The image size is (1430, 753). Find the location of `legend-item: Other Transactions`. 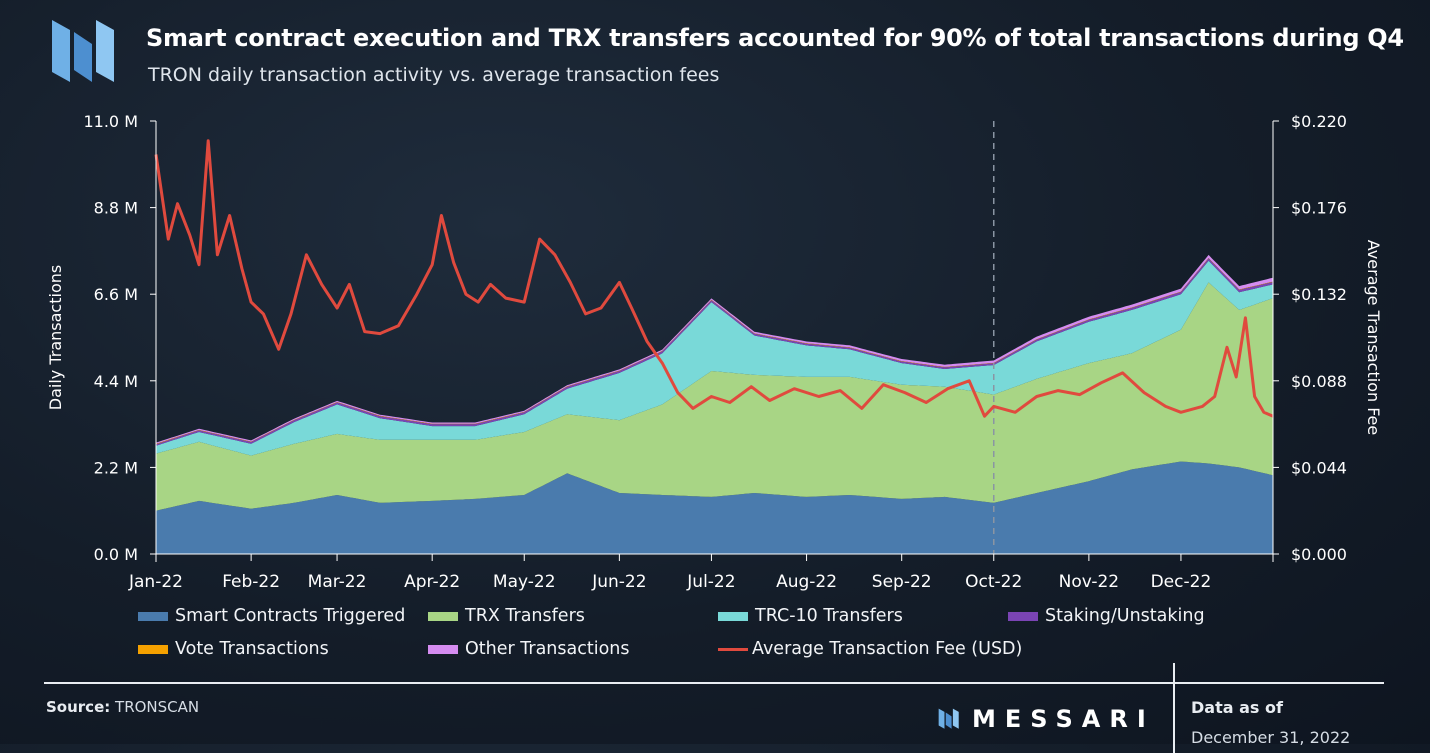

legend-item: Other Transactions is located at coordinates (528, 649).